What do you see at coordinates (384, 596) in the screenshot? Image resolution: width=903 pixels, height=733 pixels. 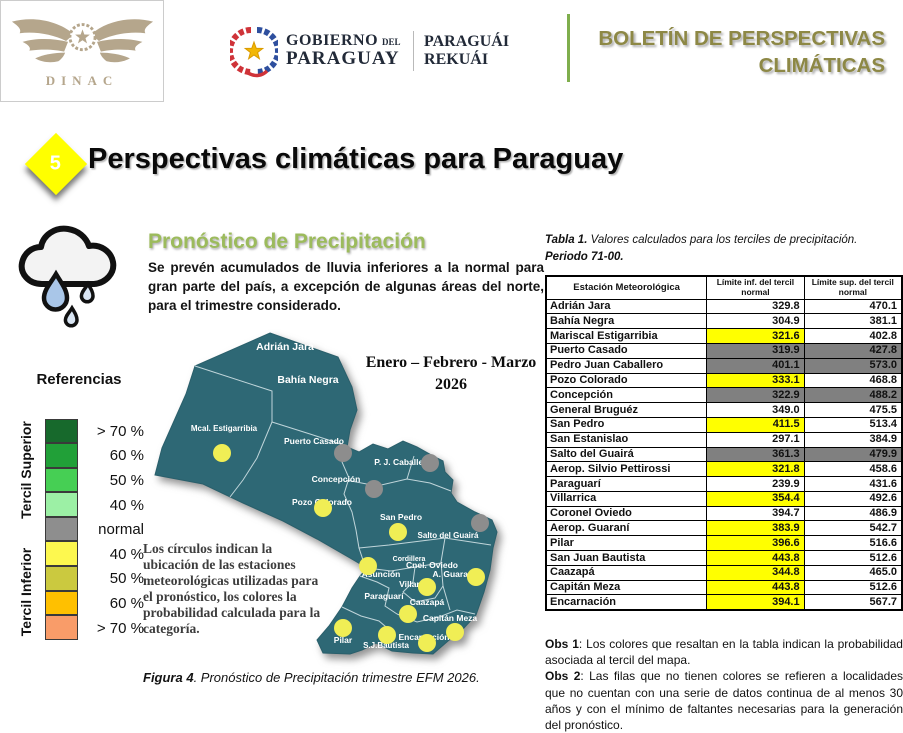 I see `map-region-label: Paraguarí` at bounding box center [384, 596].